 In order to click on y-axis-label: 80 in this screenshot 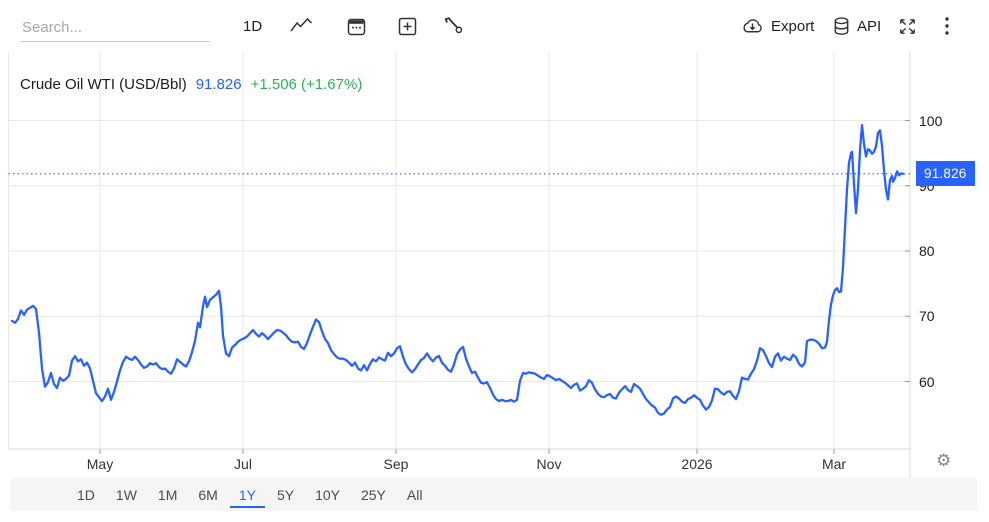, I will do `click(927, 251)`.